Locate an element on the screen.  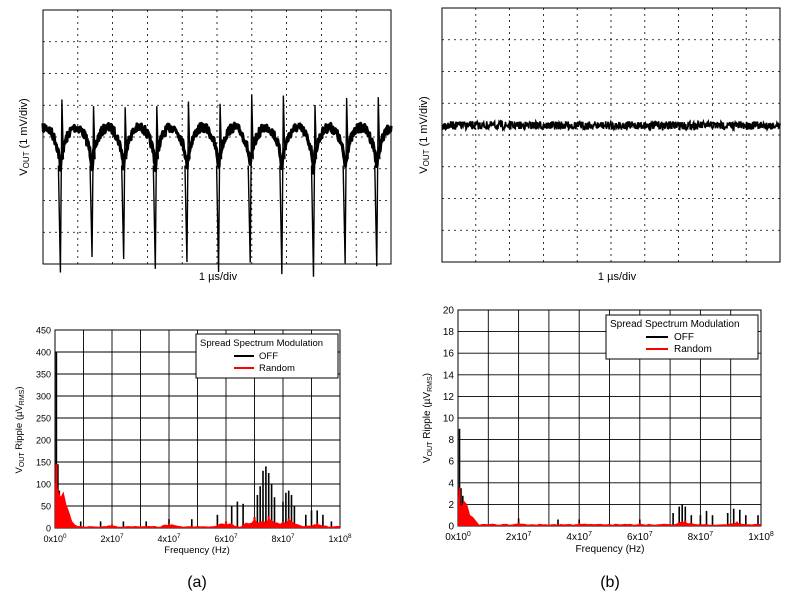
legend-a: Spread Spectrum Modulation OFF Random is located at coordinates (267, 356).